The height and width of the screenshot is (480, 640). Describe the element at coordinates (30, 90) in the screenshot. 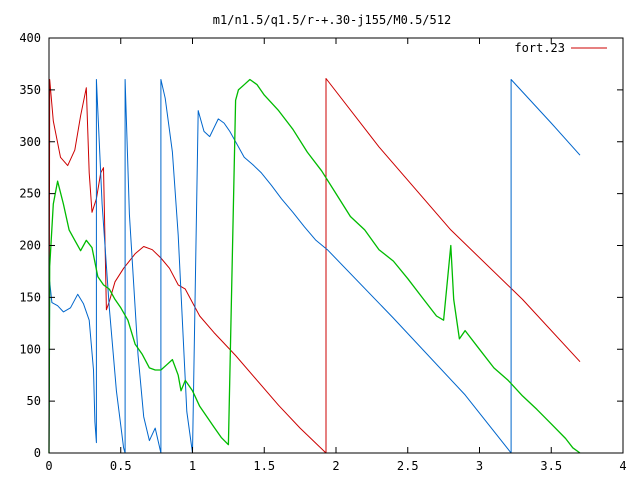

I see `y-tick-label: 350` at that location.